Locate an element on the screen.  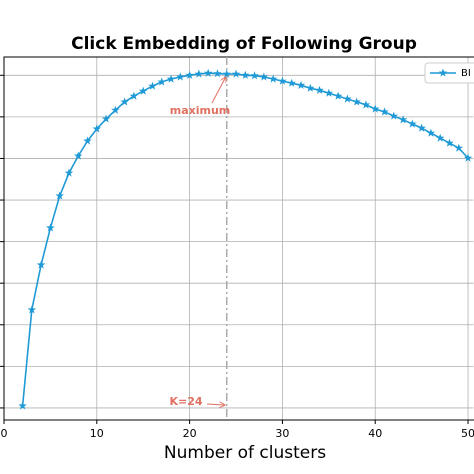
x-tick-label: 0 is located at coordinates (4, 433).